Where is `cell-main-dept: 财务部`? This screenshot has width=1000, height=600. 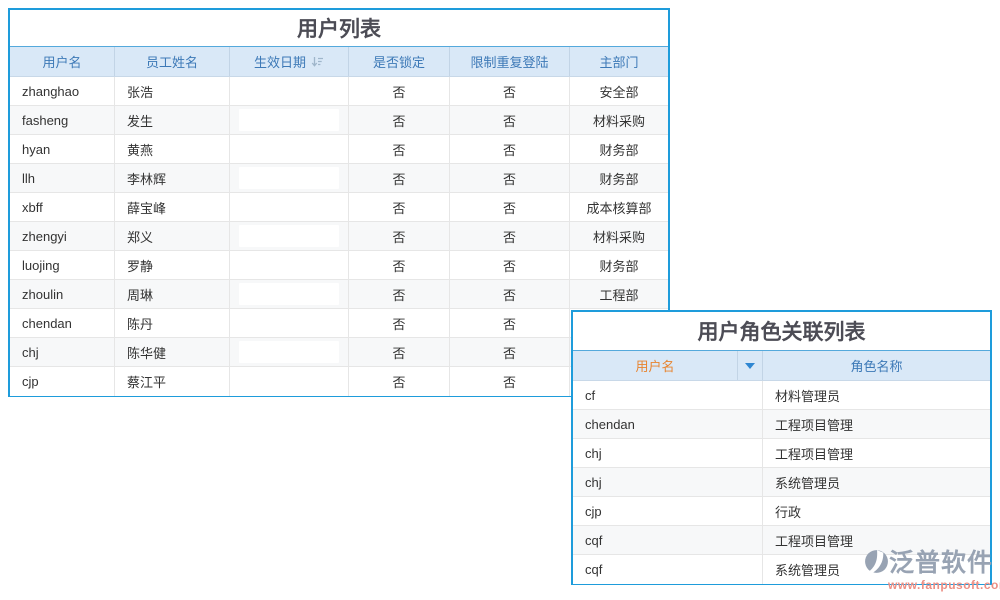 cell-main-dept: 财务部 is located at coordinates (619, 266).